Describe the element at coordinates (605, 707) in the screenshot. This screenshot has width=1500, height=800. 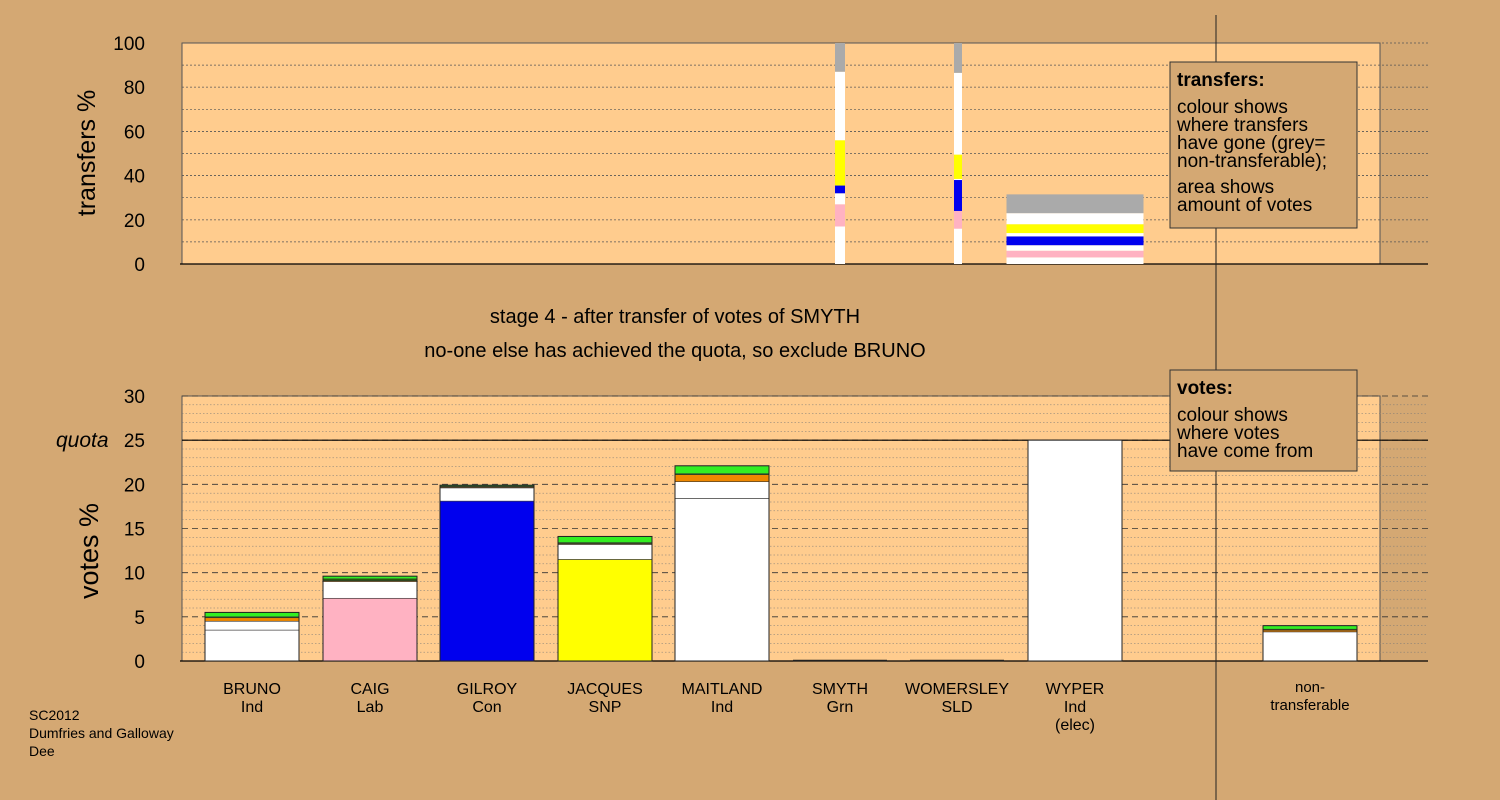
I see `candidate-party-label: SNP` at that location.